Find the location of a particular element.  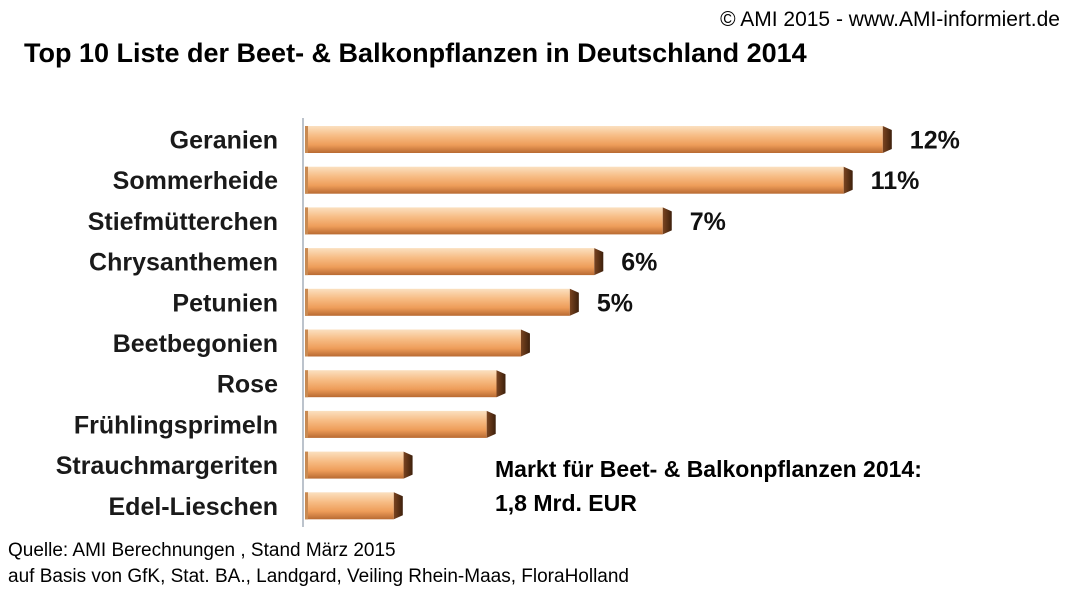

bar-endcap-rose is located at coordinates (501, 384).